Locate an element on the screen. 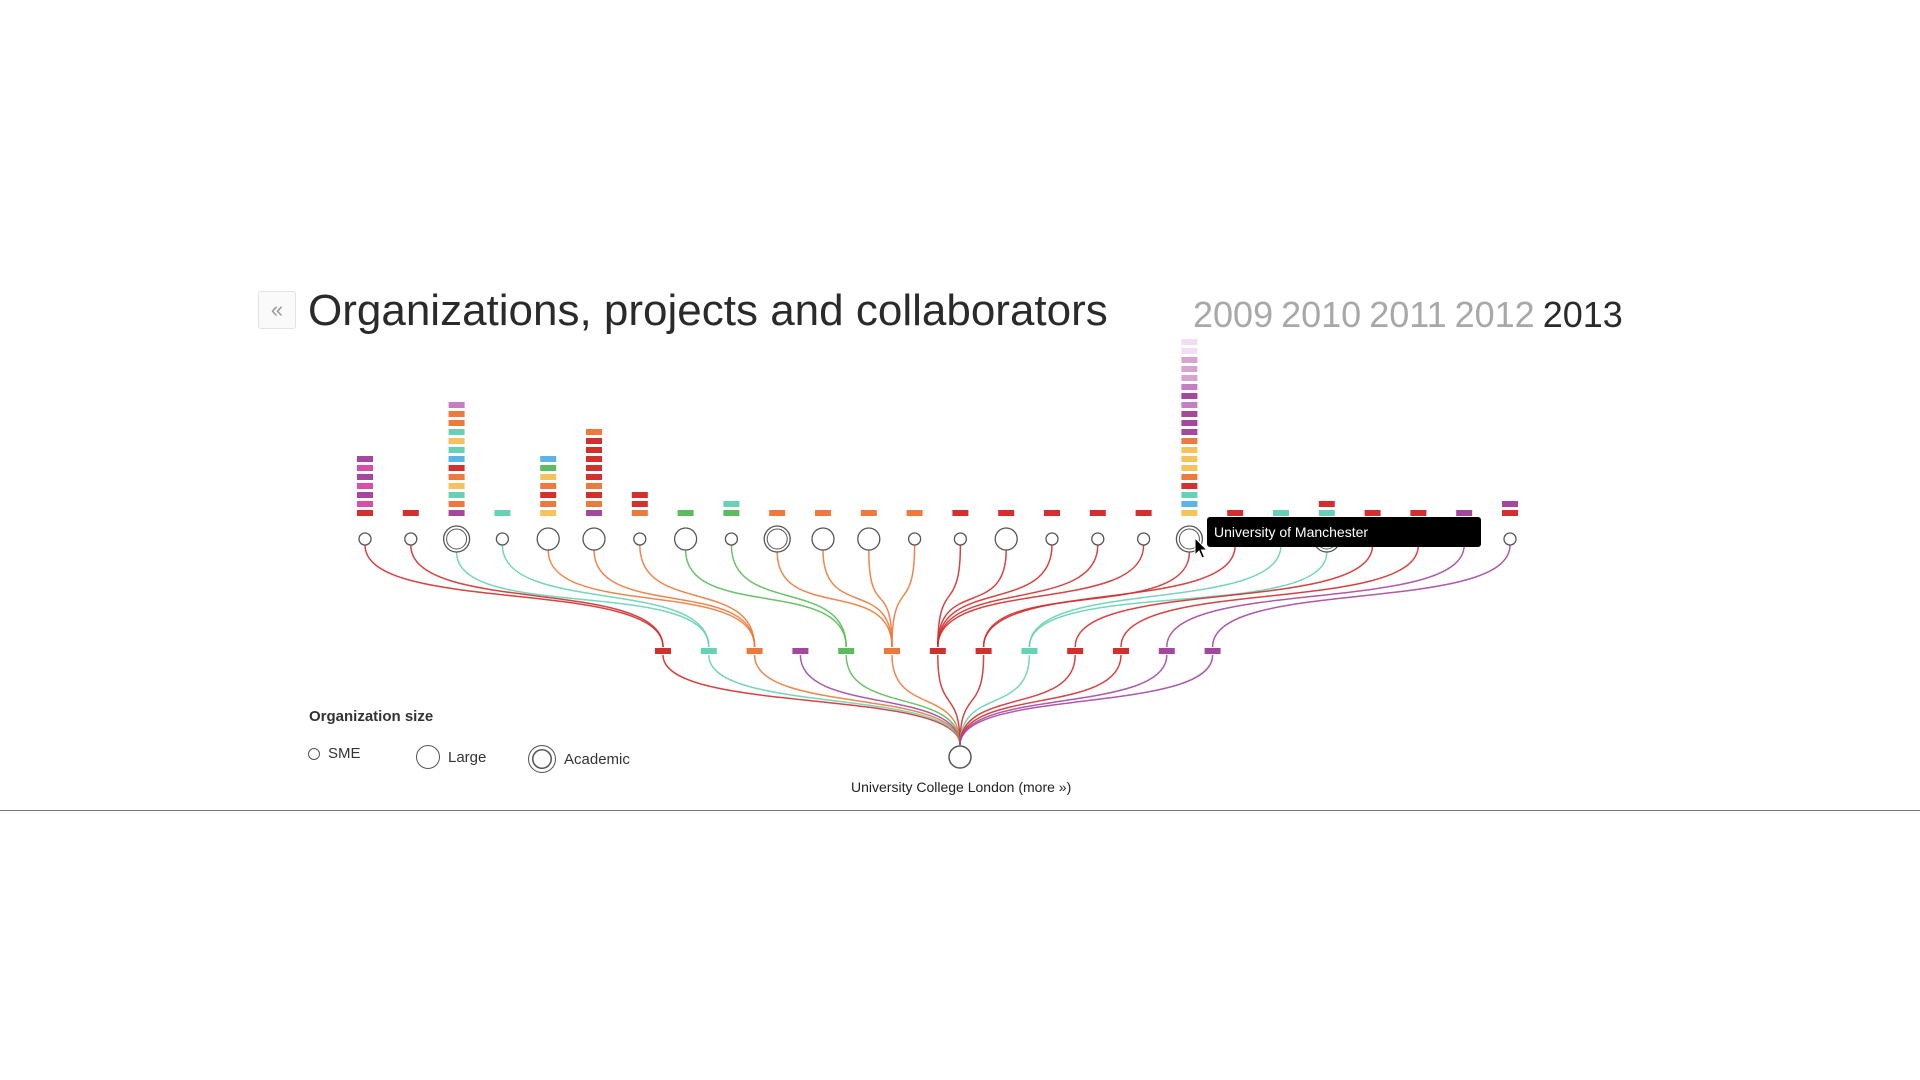 Image resolution: width=1920 pixels, height=1080 pixels. mouse-cursor-icon is located at coordinates (1201, 547).